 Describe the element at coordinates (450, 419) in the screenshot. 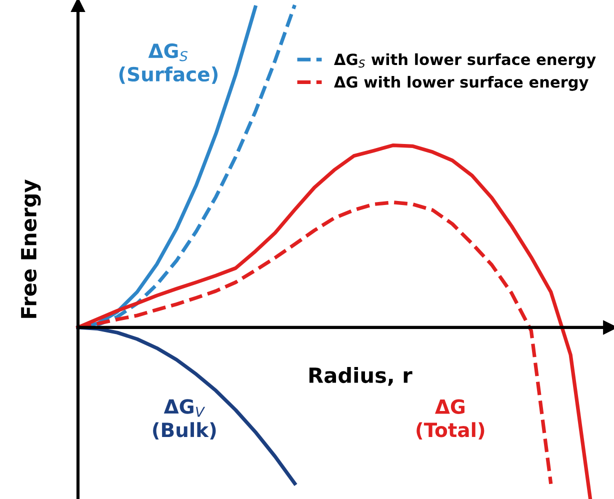

I see `annotation: ΔG (Total)` at that location.